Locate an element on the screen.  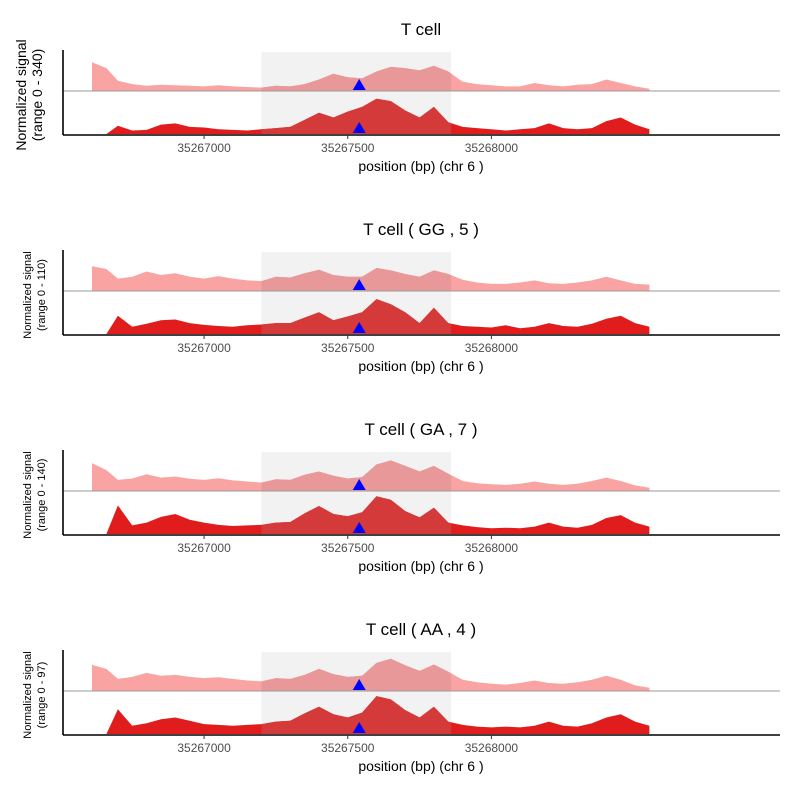
y-axis-range-label: (range 0 - 110) is located at coordinates (42, 295).